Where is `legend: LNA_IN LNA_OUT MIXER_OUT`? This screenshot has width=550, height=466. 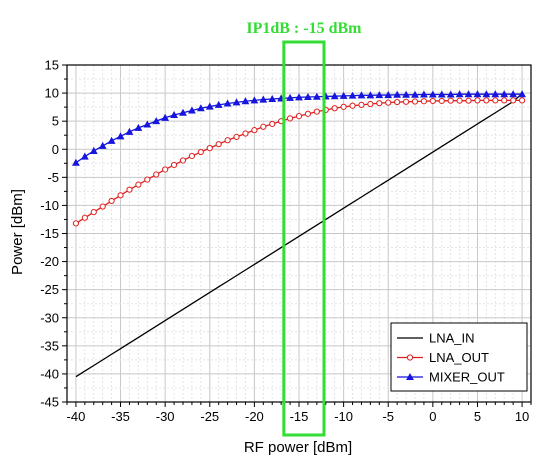
legend: LNA_IN LNA_OUT MIXER_OUT is located at coordinates (459, 357).